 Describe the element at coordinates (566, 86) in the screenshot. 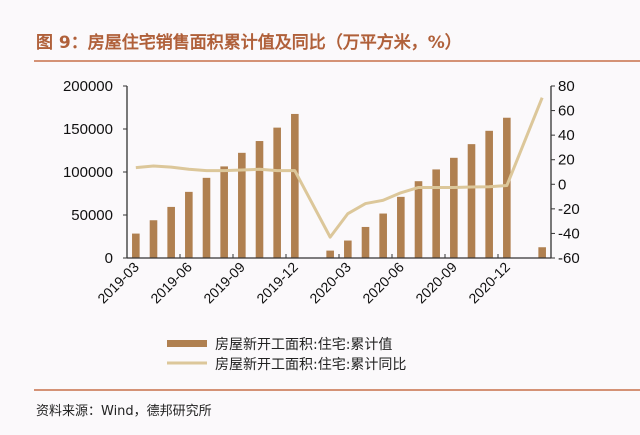

I see `right-tick-label: 80` at that location.